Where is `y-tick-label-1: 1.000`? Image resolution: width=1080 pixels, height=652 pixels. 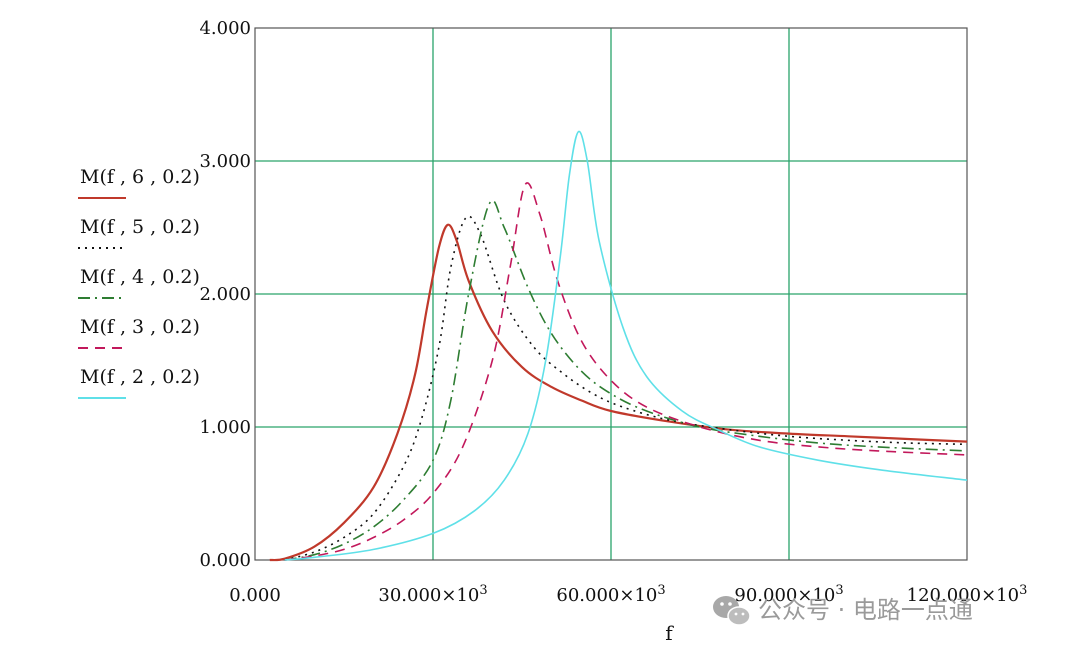 y-tick-label-1: 1.000 is located at coordinates (225, 427).